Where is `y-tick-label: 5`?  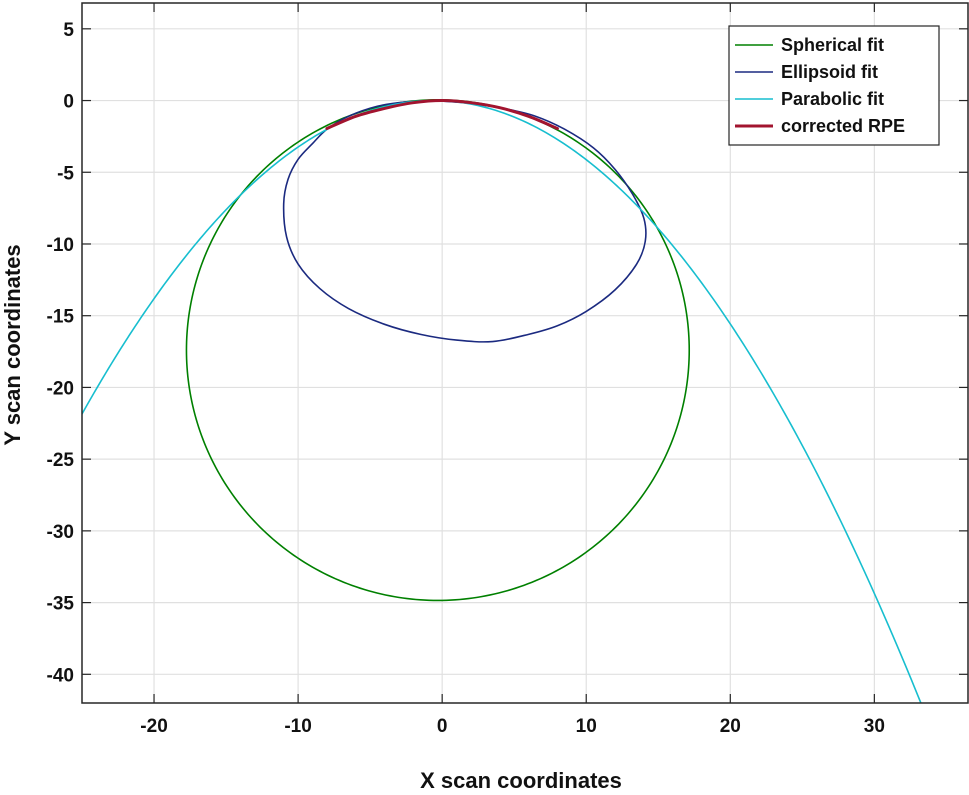 y-tick-label: 5 is located at coordinates (68, 30).